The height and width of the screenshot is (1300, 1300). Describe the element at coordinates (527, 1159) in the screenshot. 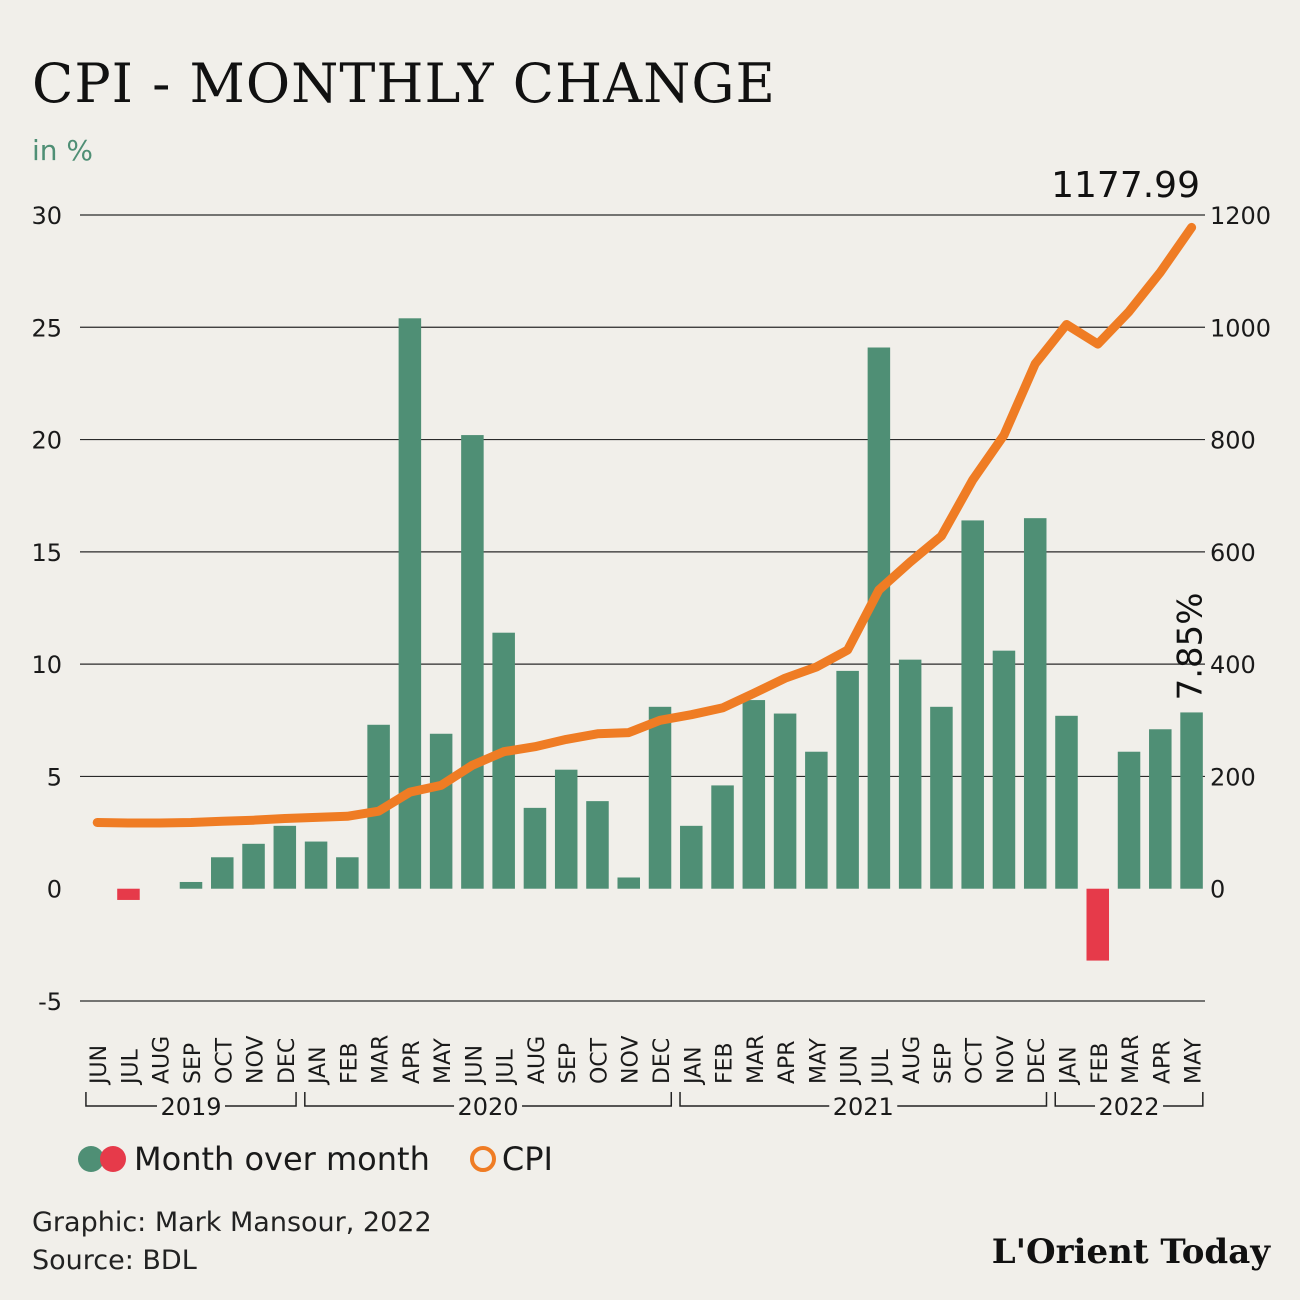

I see `legend-cpi-label: CPI` at that location.